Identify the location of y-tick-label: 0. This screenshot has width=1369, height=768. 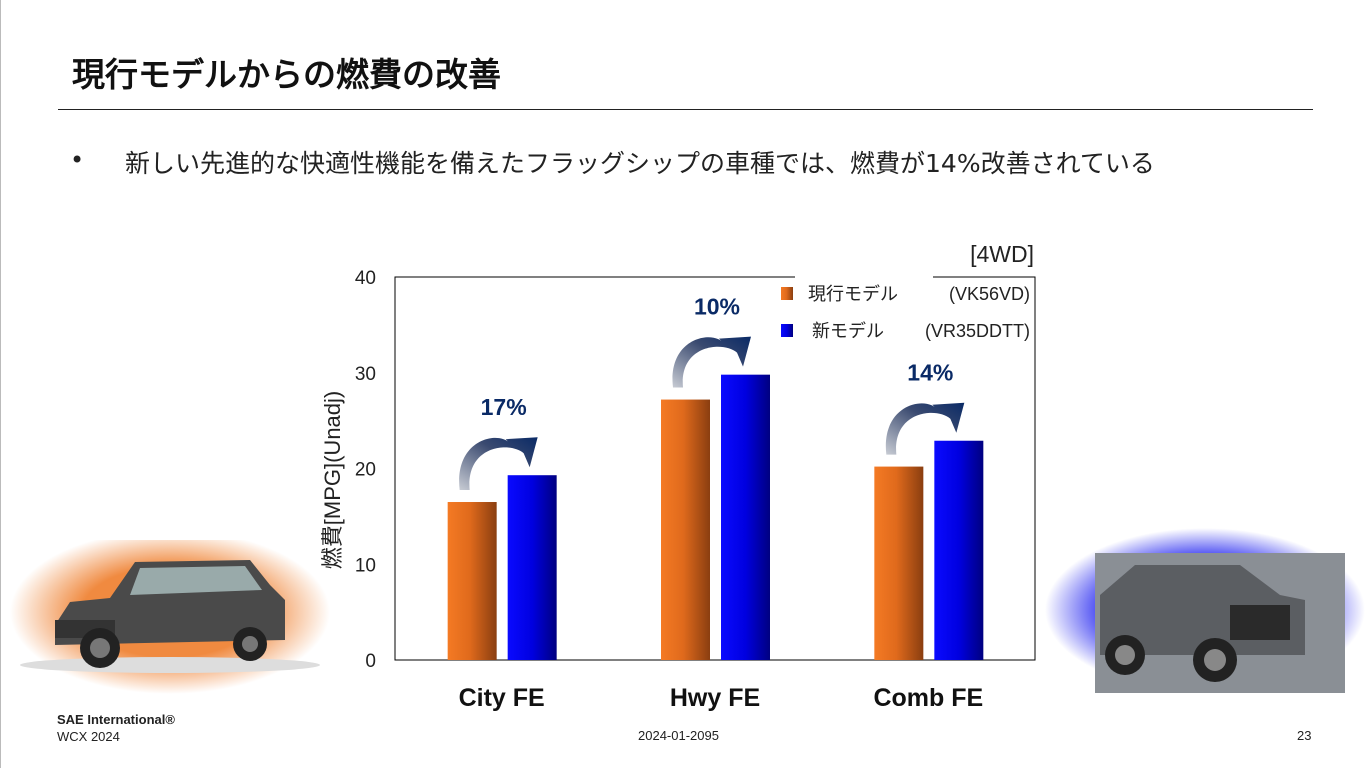
(370, 661).